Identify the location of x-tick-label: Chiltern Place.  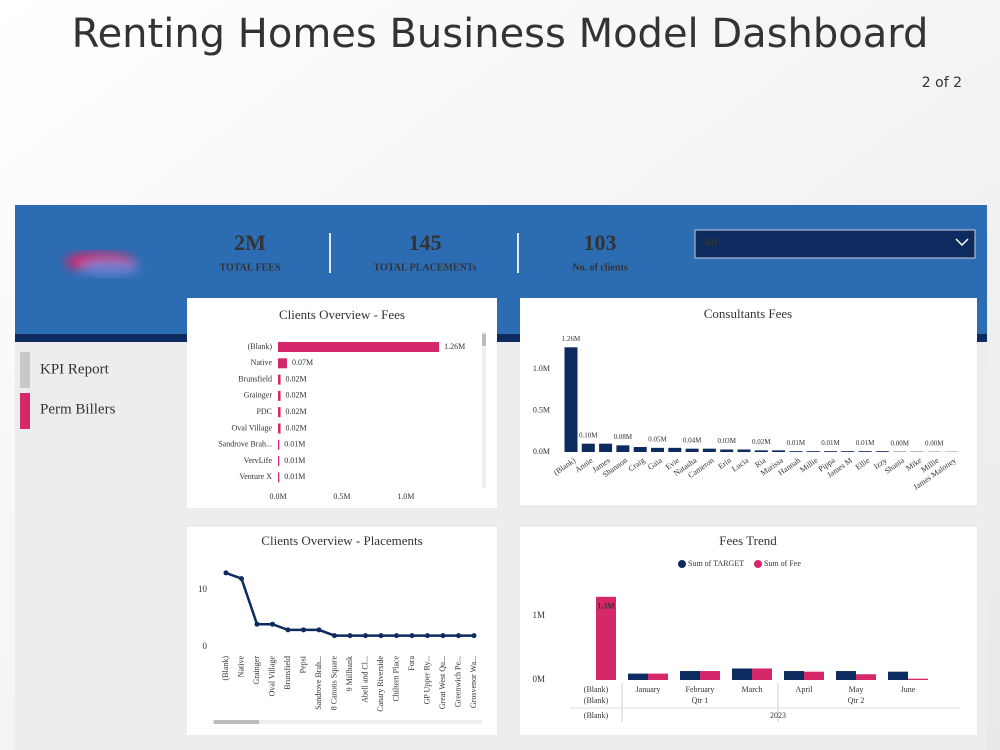
(395, 679).